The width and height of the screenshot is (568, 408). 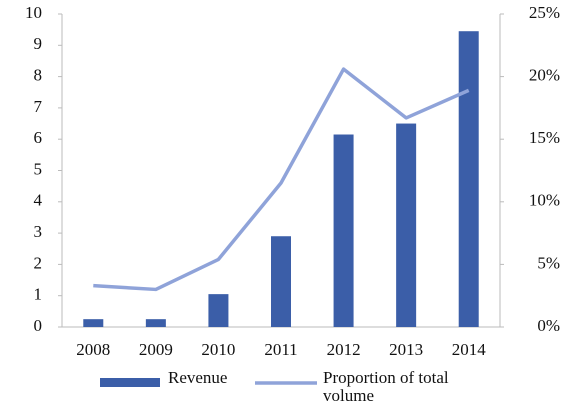 What do you see at coordinates (544, 200) in the screenshot?
I see `y2-tick-label: 10%` at bounding box center [544, 200].